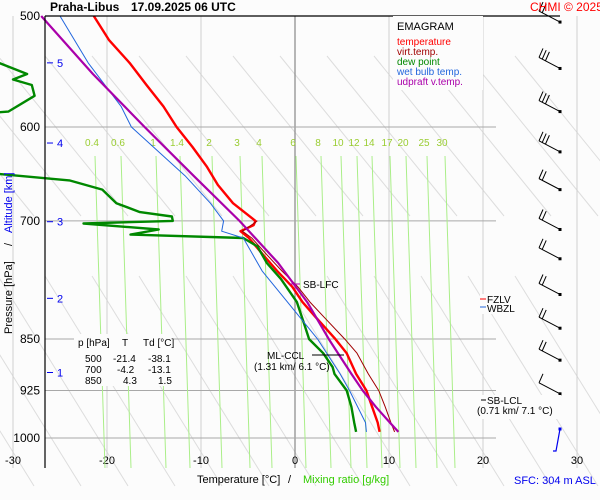 The width and height of the screenshot is (600, 500). What do you see at coordinates (499, 300) in the screenshot?
I see `fzlv-label: FZLV` at bounding box center [499, 300].